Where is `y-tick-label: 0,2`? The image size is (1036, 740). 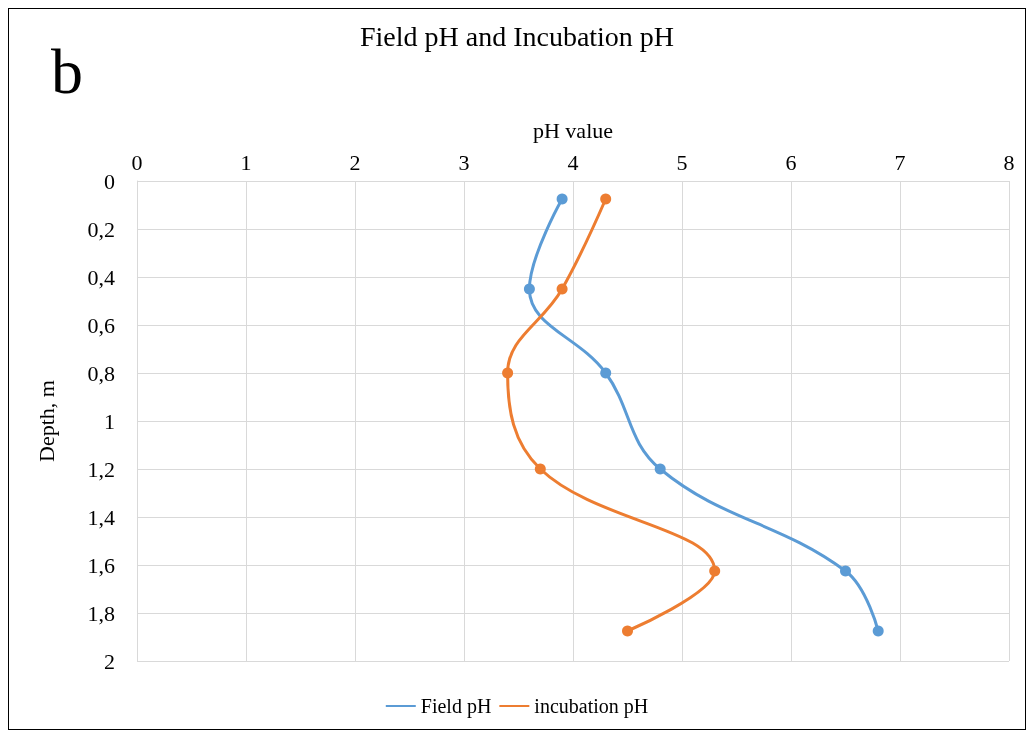
y-tick-label: 0,2 is located at coordinates (101, 229).